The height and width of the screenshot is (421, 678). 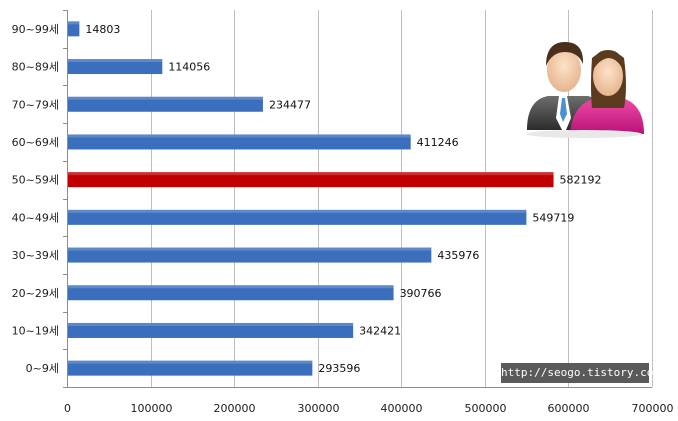 What do you see at coordinates (35, 142) in the screenshot?
I see `category-label: 60~69세` at bounding box center [35, 142].